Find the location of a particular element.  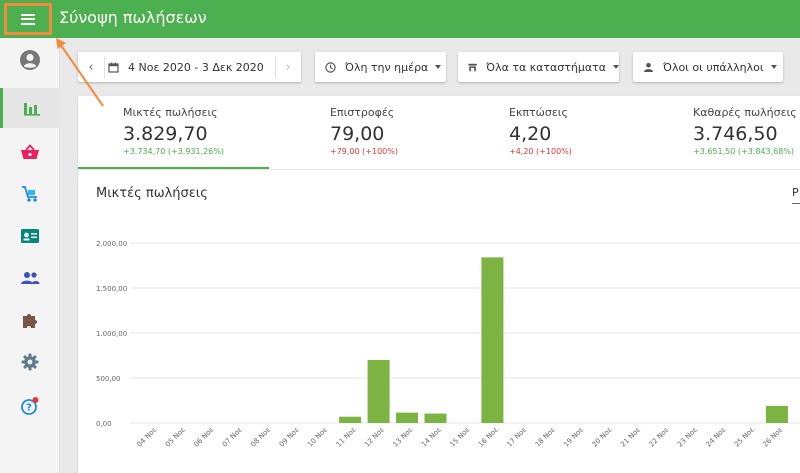

stat-diff: +3.651,50 (+3.843,68%) is located at coordinates (744, 151).